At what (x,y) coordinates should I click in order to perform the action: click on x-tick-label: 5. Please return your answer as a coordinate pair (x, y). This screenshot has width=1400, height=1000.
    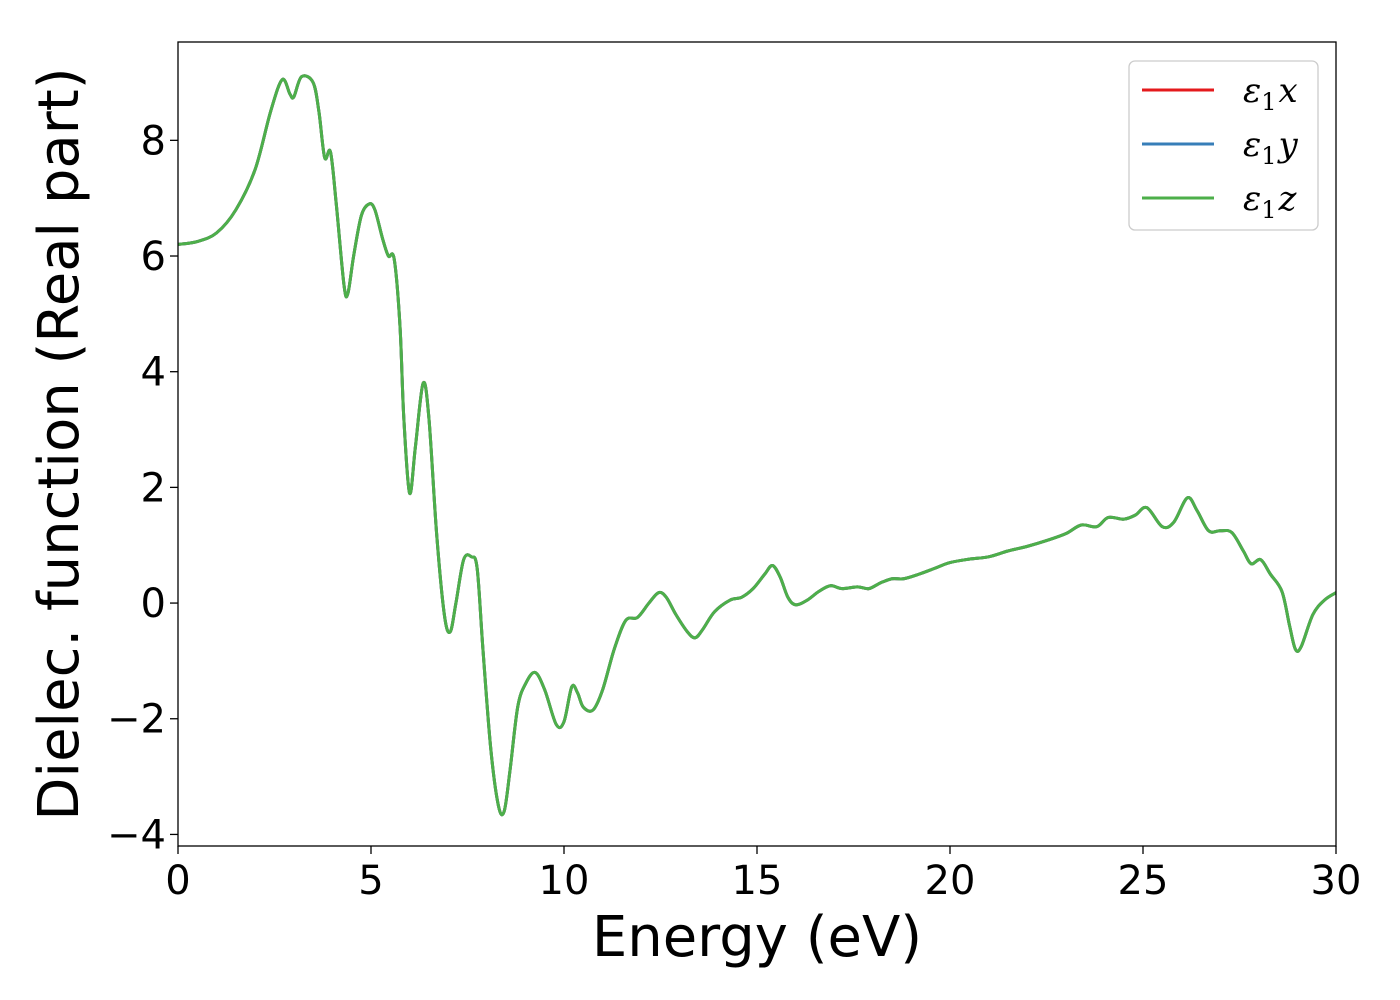
    Looking at the image, I should click on (370, 881).